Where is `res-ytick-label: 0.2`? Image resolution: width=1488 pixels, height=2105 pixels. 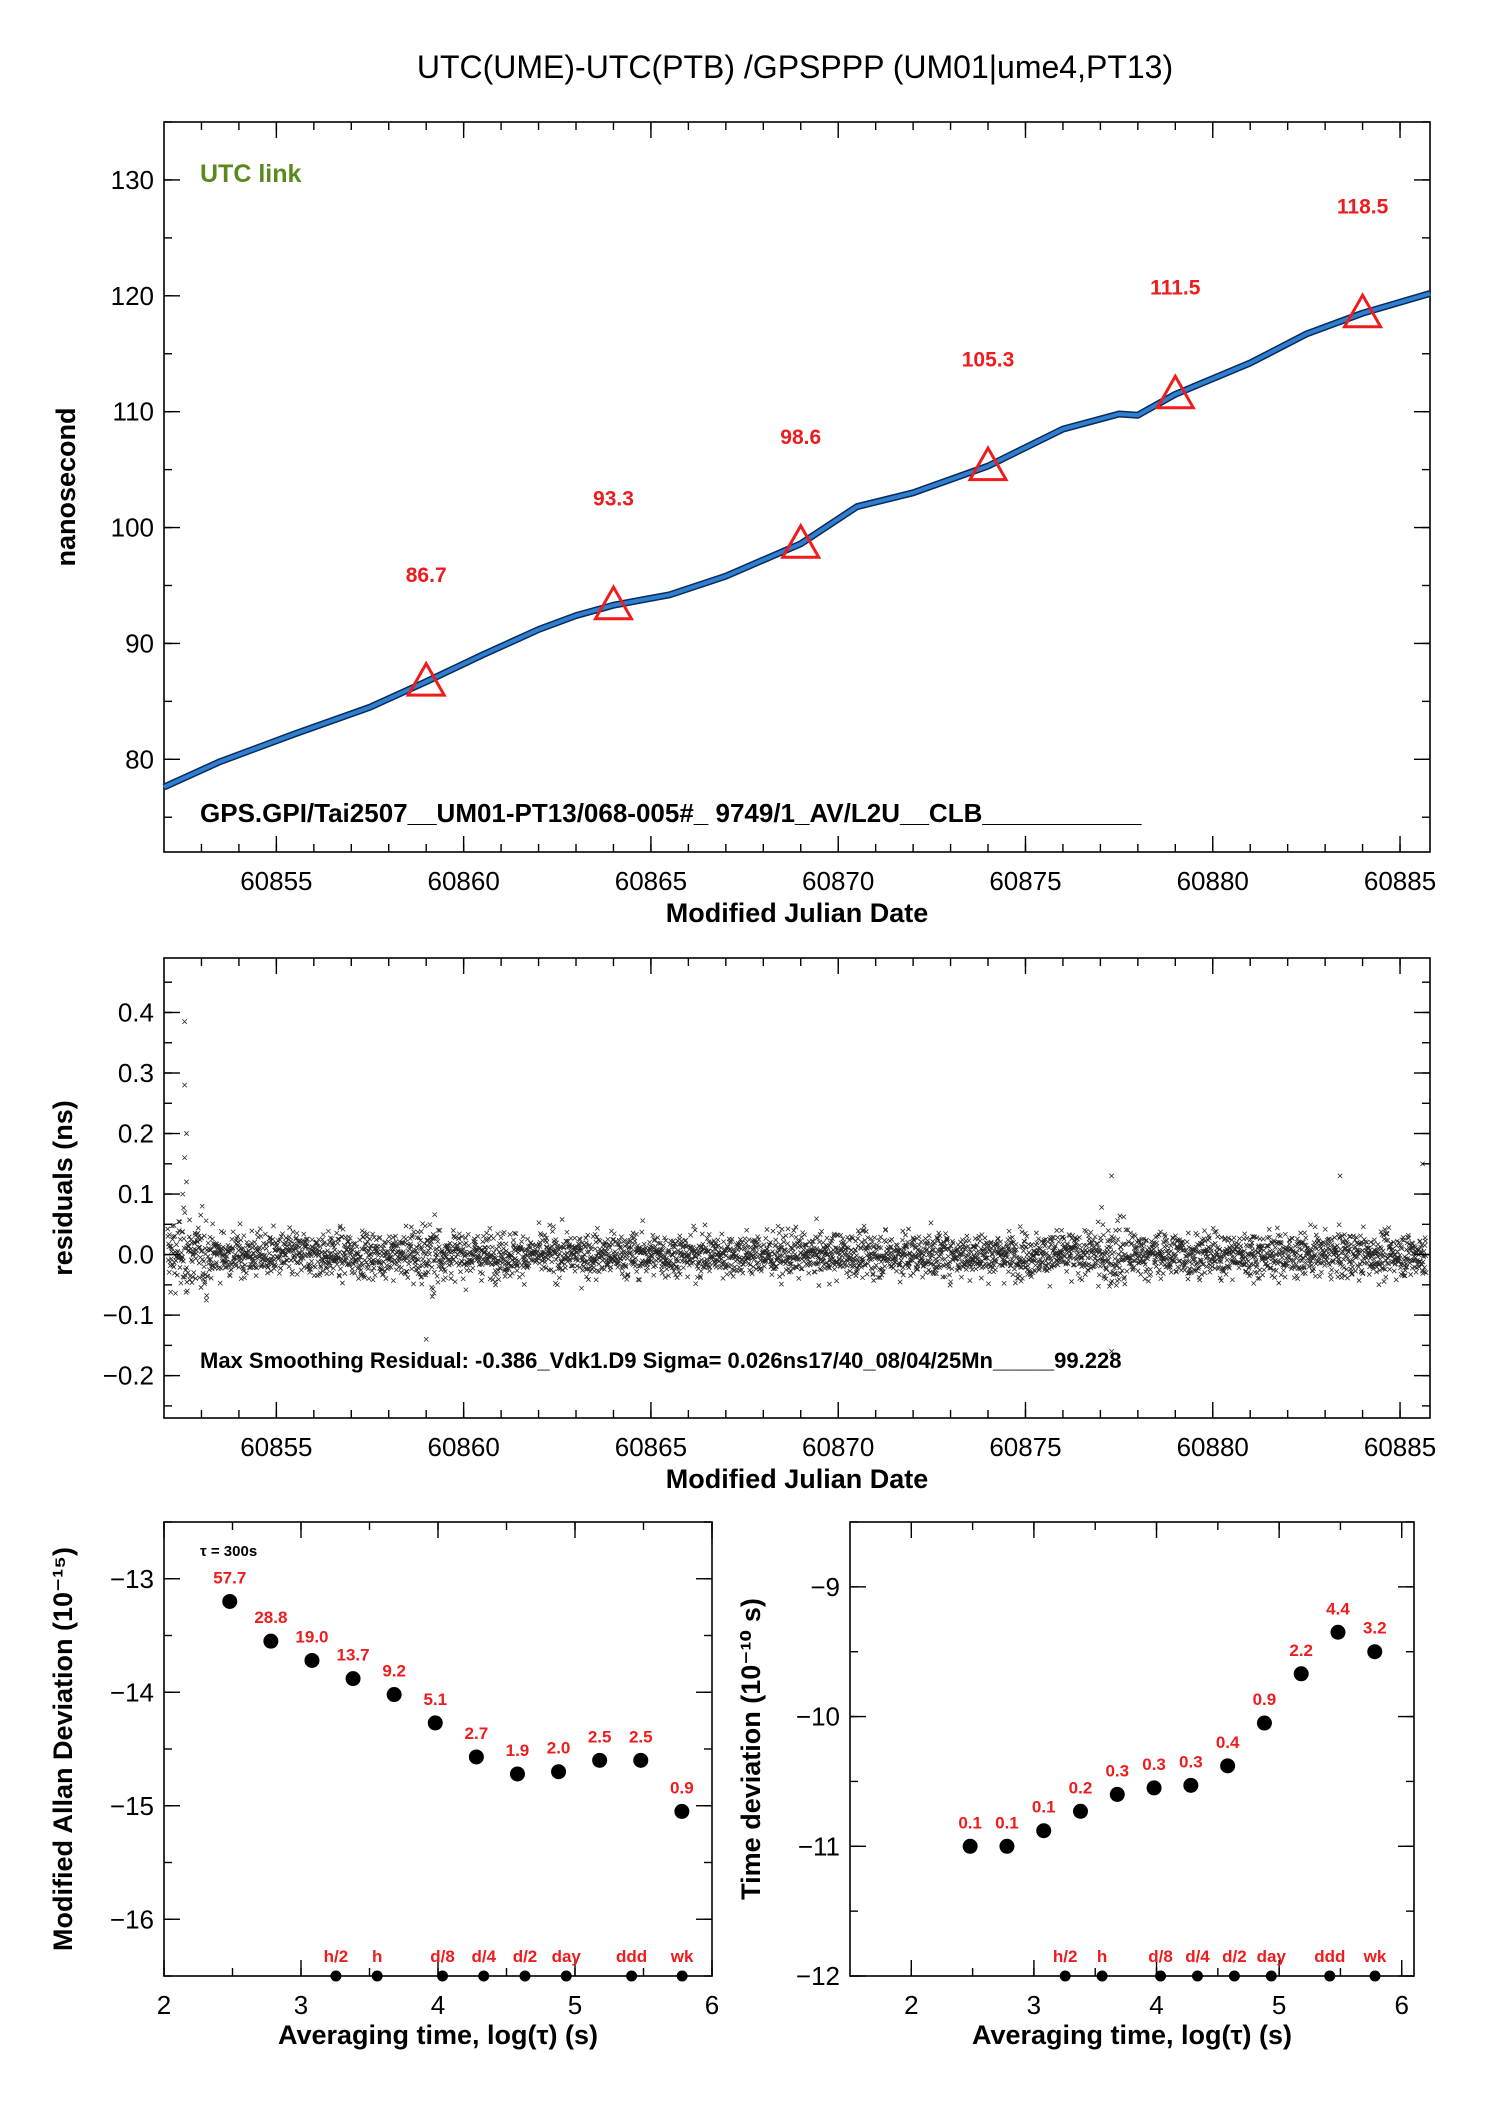
res-ytick-label: 0.2 is located at coordinates (136, 1134).